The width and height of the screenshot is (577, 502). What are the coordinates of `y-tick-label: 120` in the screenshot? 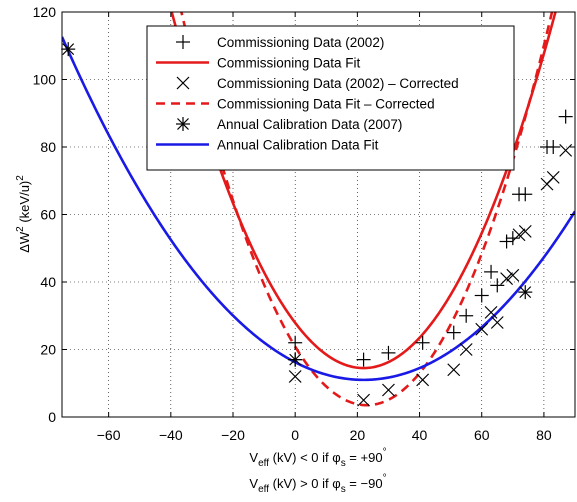 It's located at (45, 12).